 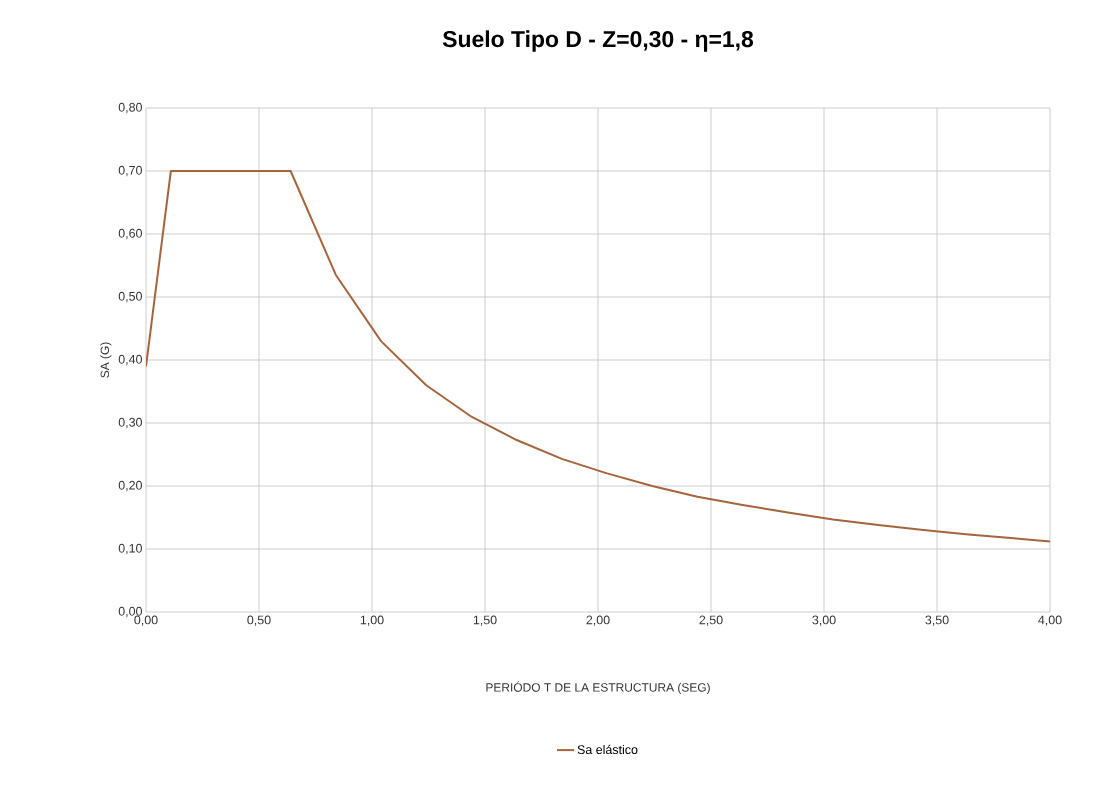 What do you see at coordinates (607, 749) in the screenshot?
I see `legend-label: Sa elástico` at bounding box center [607, 749].